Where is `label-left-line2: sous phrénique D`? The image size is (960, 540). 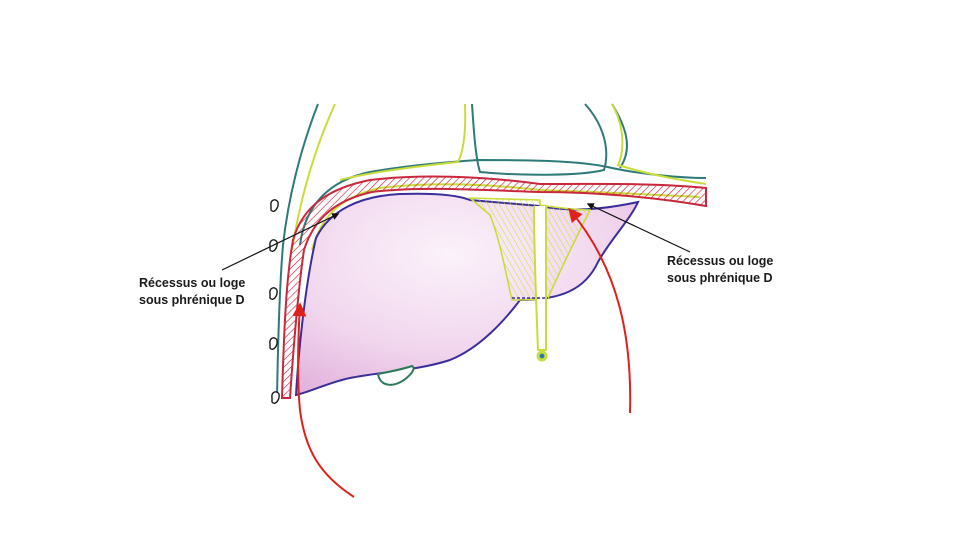 label-left-line2: sous phrénique D is located at coordinates (192, 300).